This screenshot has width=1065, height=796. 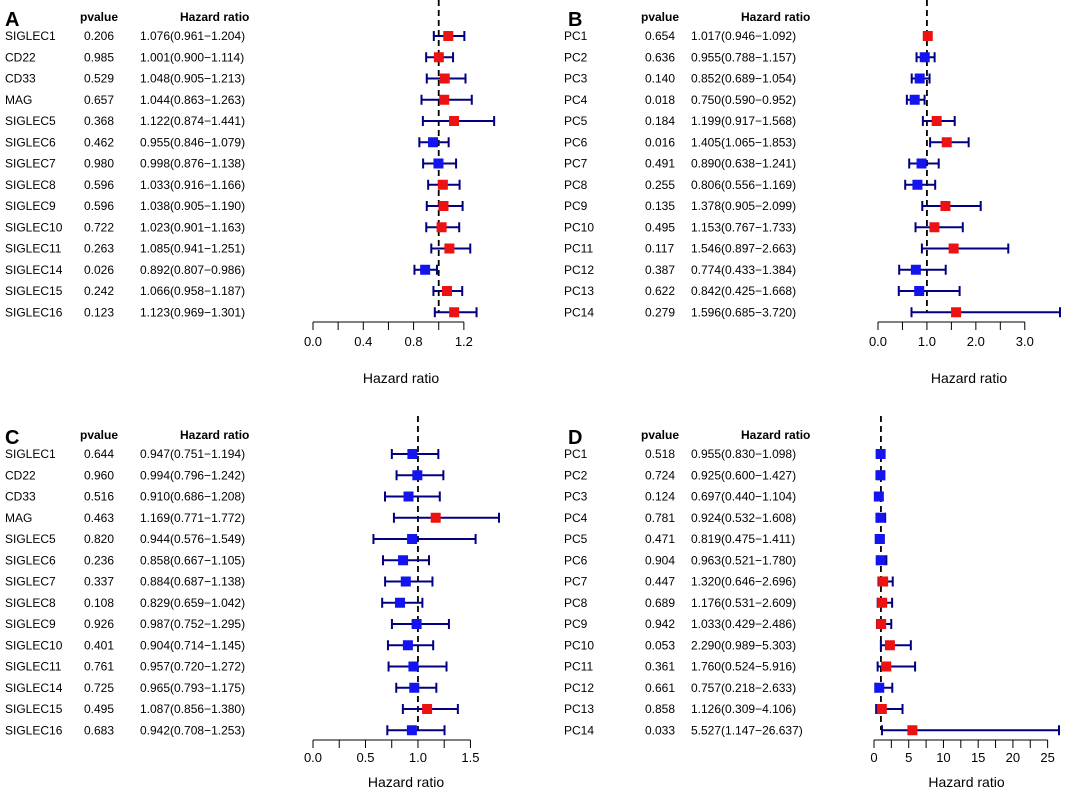 What do you see at coordinates (12, 20) in the screenshot?
I see `panel-a-label: A` at bounding box center [12, 20].